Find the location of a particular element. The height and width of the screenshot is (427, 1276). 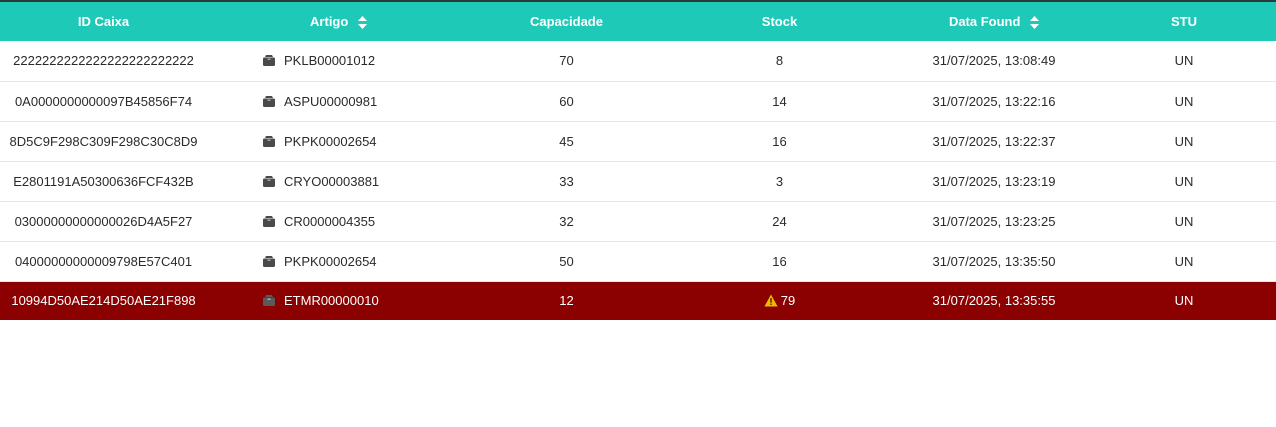

cell-stock: 24 is located at coordinates (779, 221).